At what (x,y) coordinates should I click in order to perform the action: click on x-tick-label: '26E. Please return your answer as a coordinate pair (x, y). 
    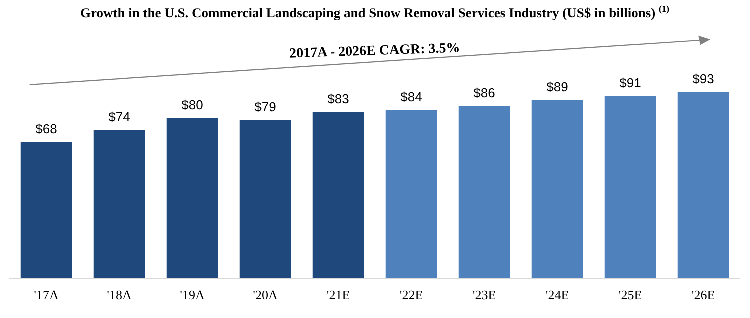
    Looking at the image, I should click on (704, 295).